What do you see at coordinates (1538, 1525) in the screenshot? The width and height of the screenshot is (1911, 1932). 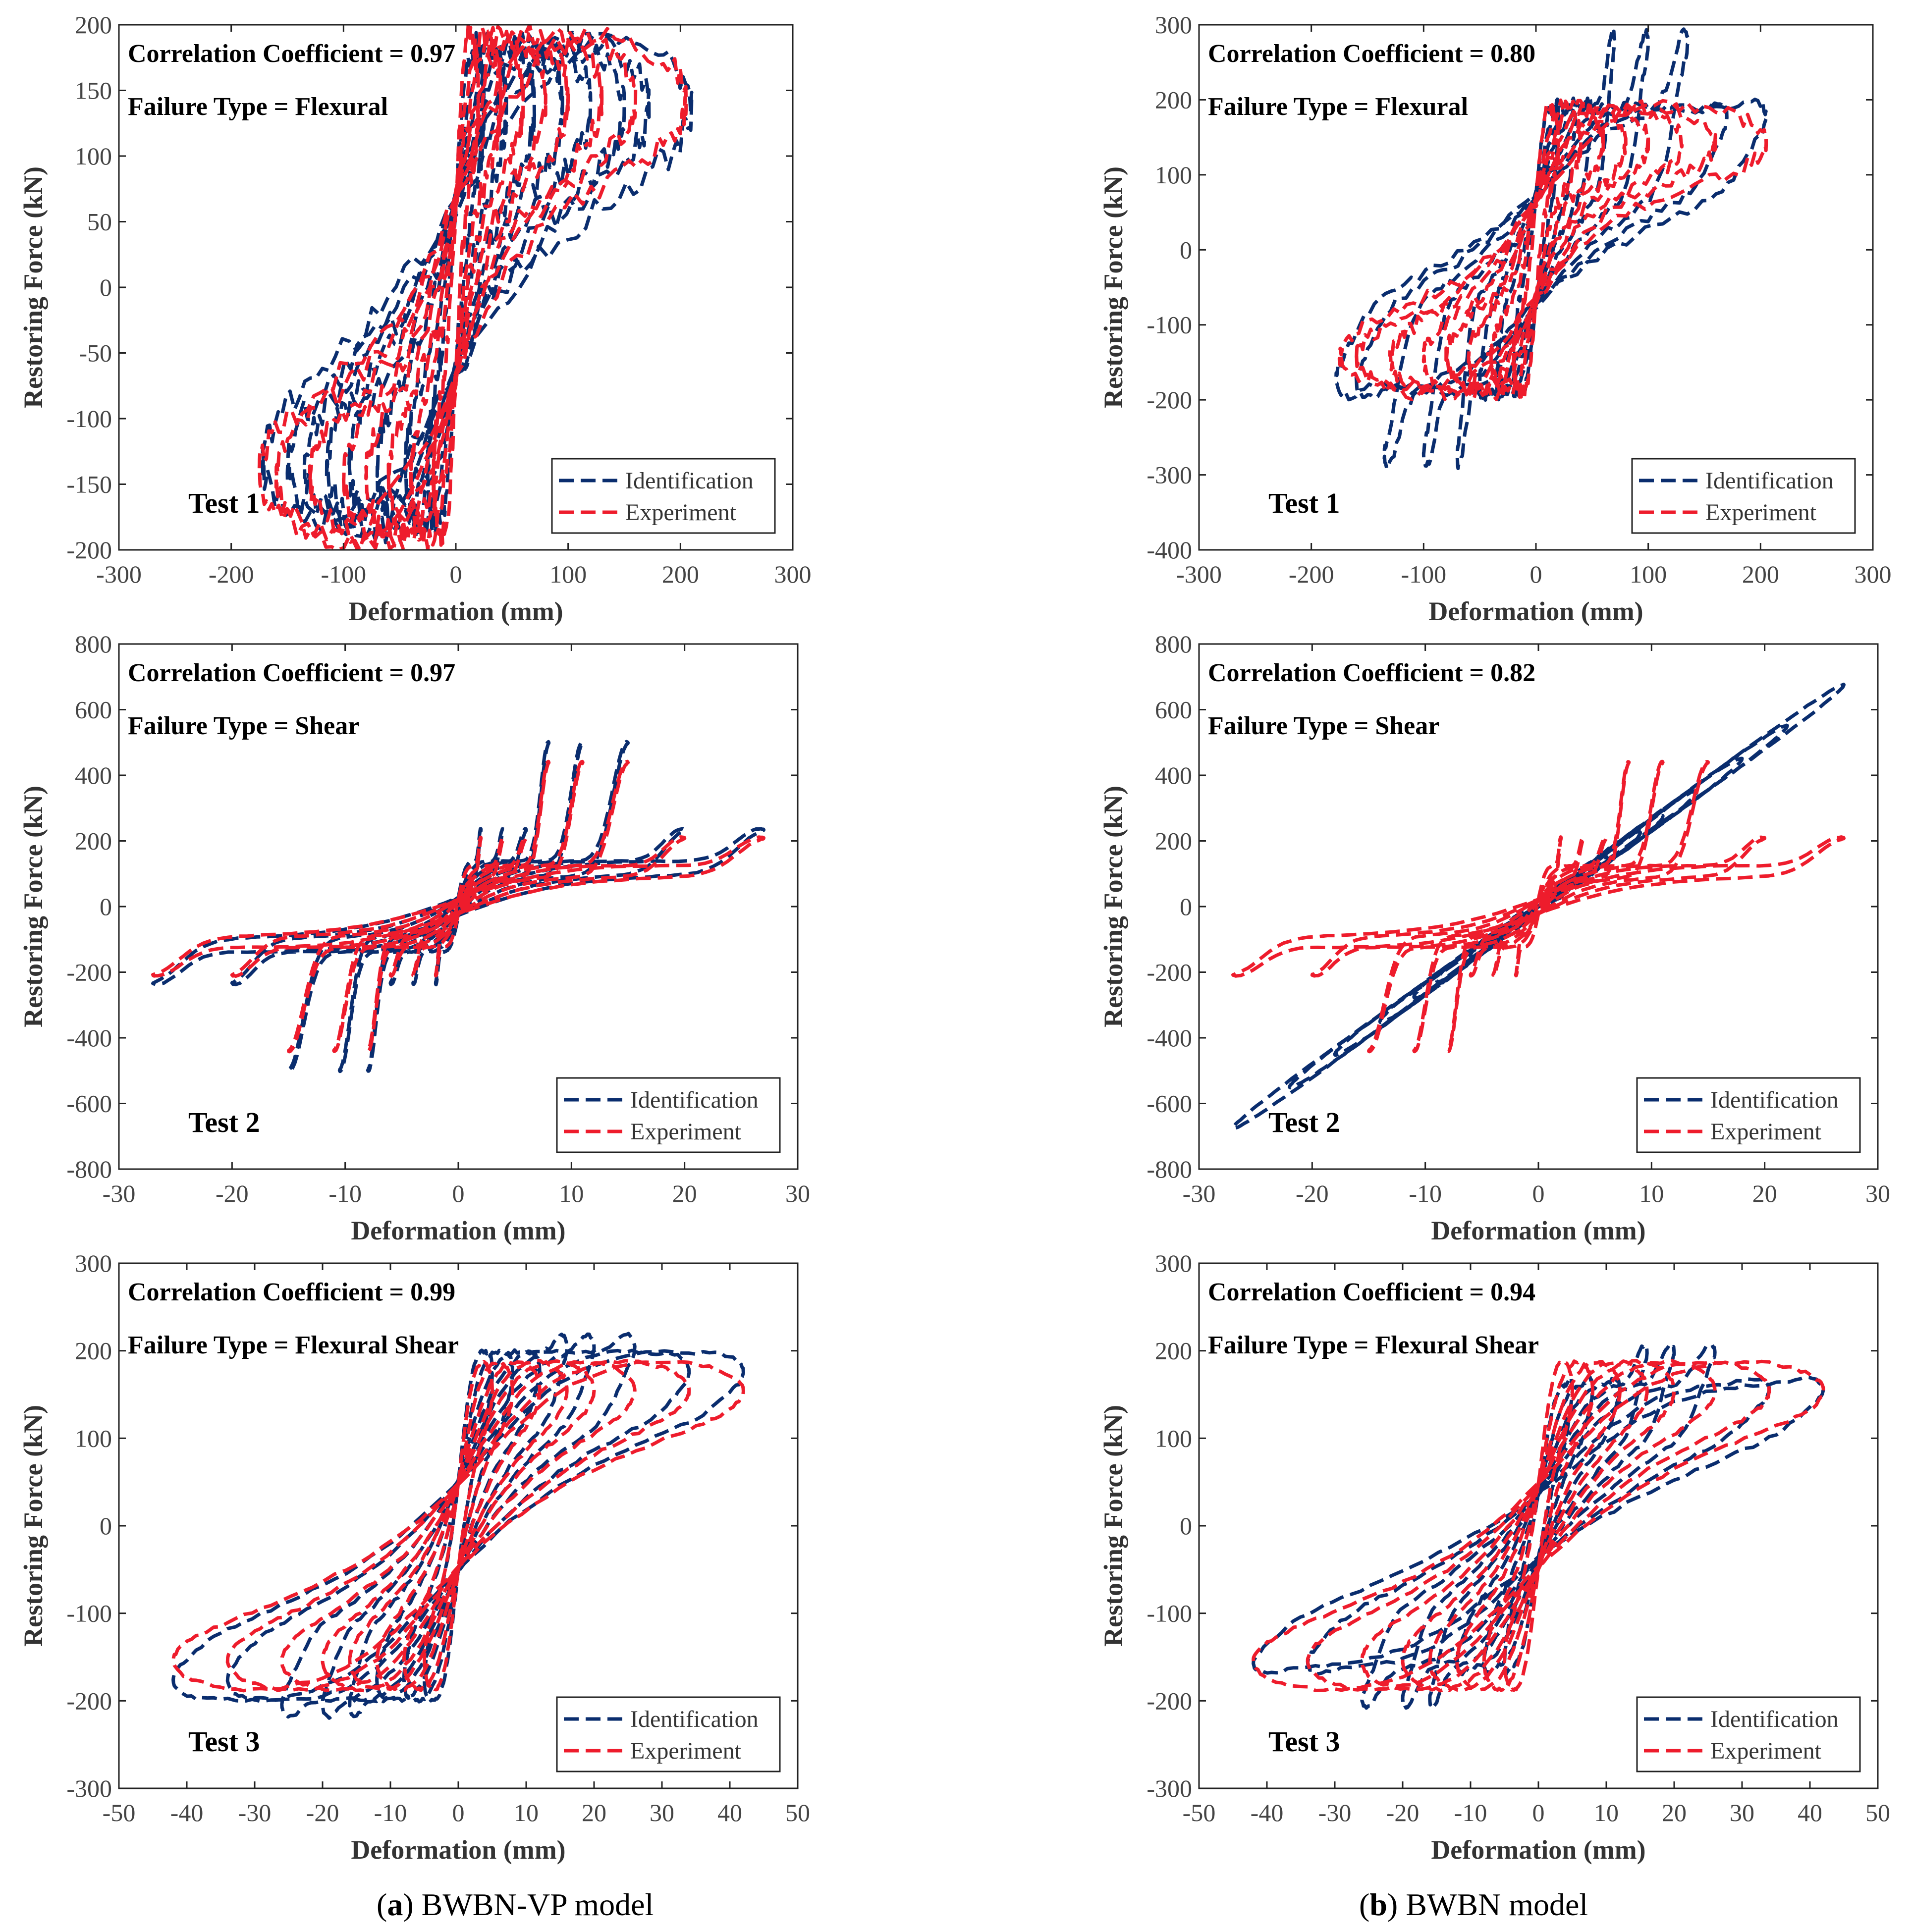 I see `series-experiment-b3` at bounding box center [1538, 1525].